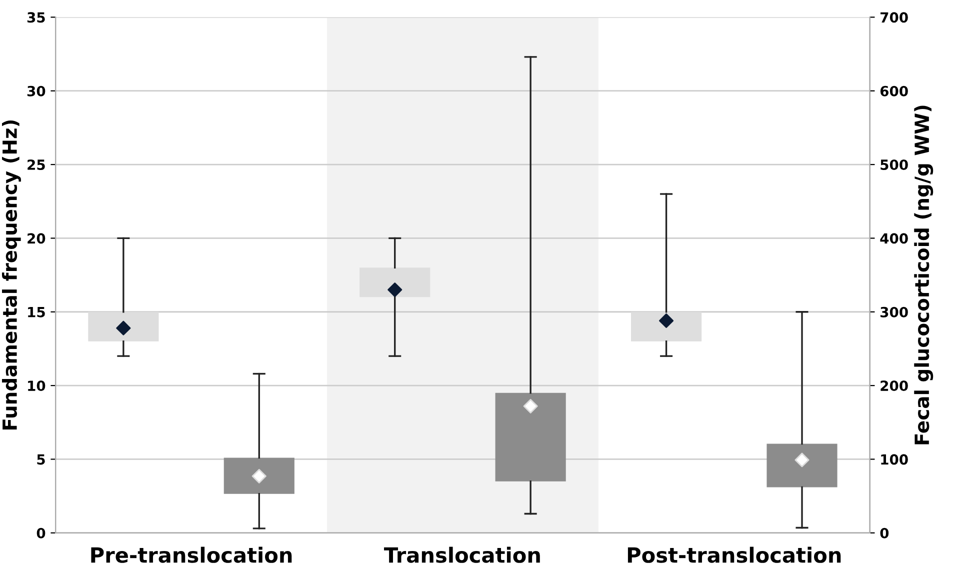 The height and width of the screenshot is (573, 958). Describe the element at coordinates (894, 386) in the screenshot. I see `y2-tick-label: 200` at that location.